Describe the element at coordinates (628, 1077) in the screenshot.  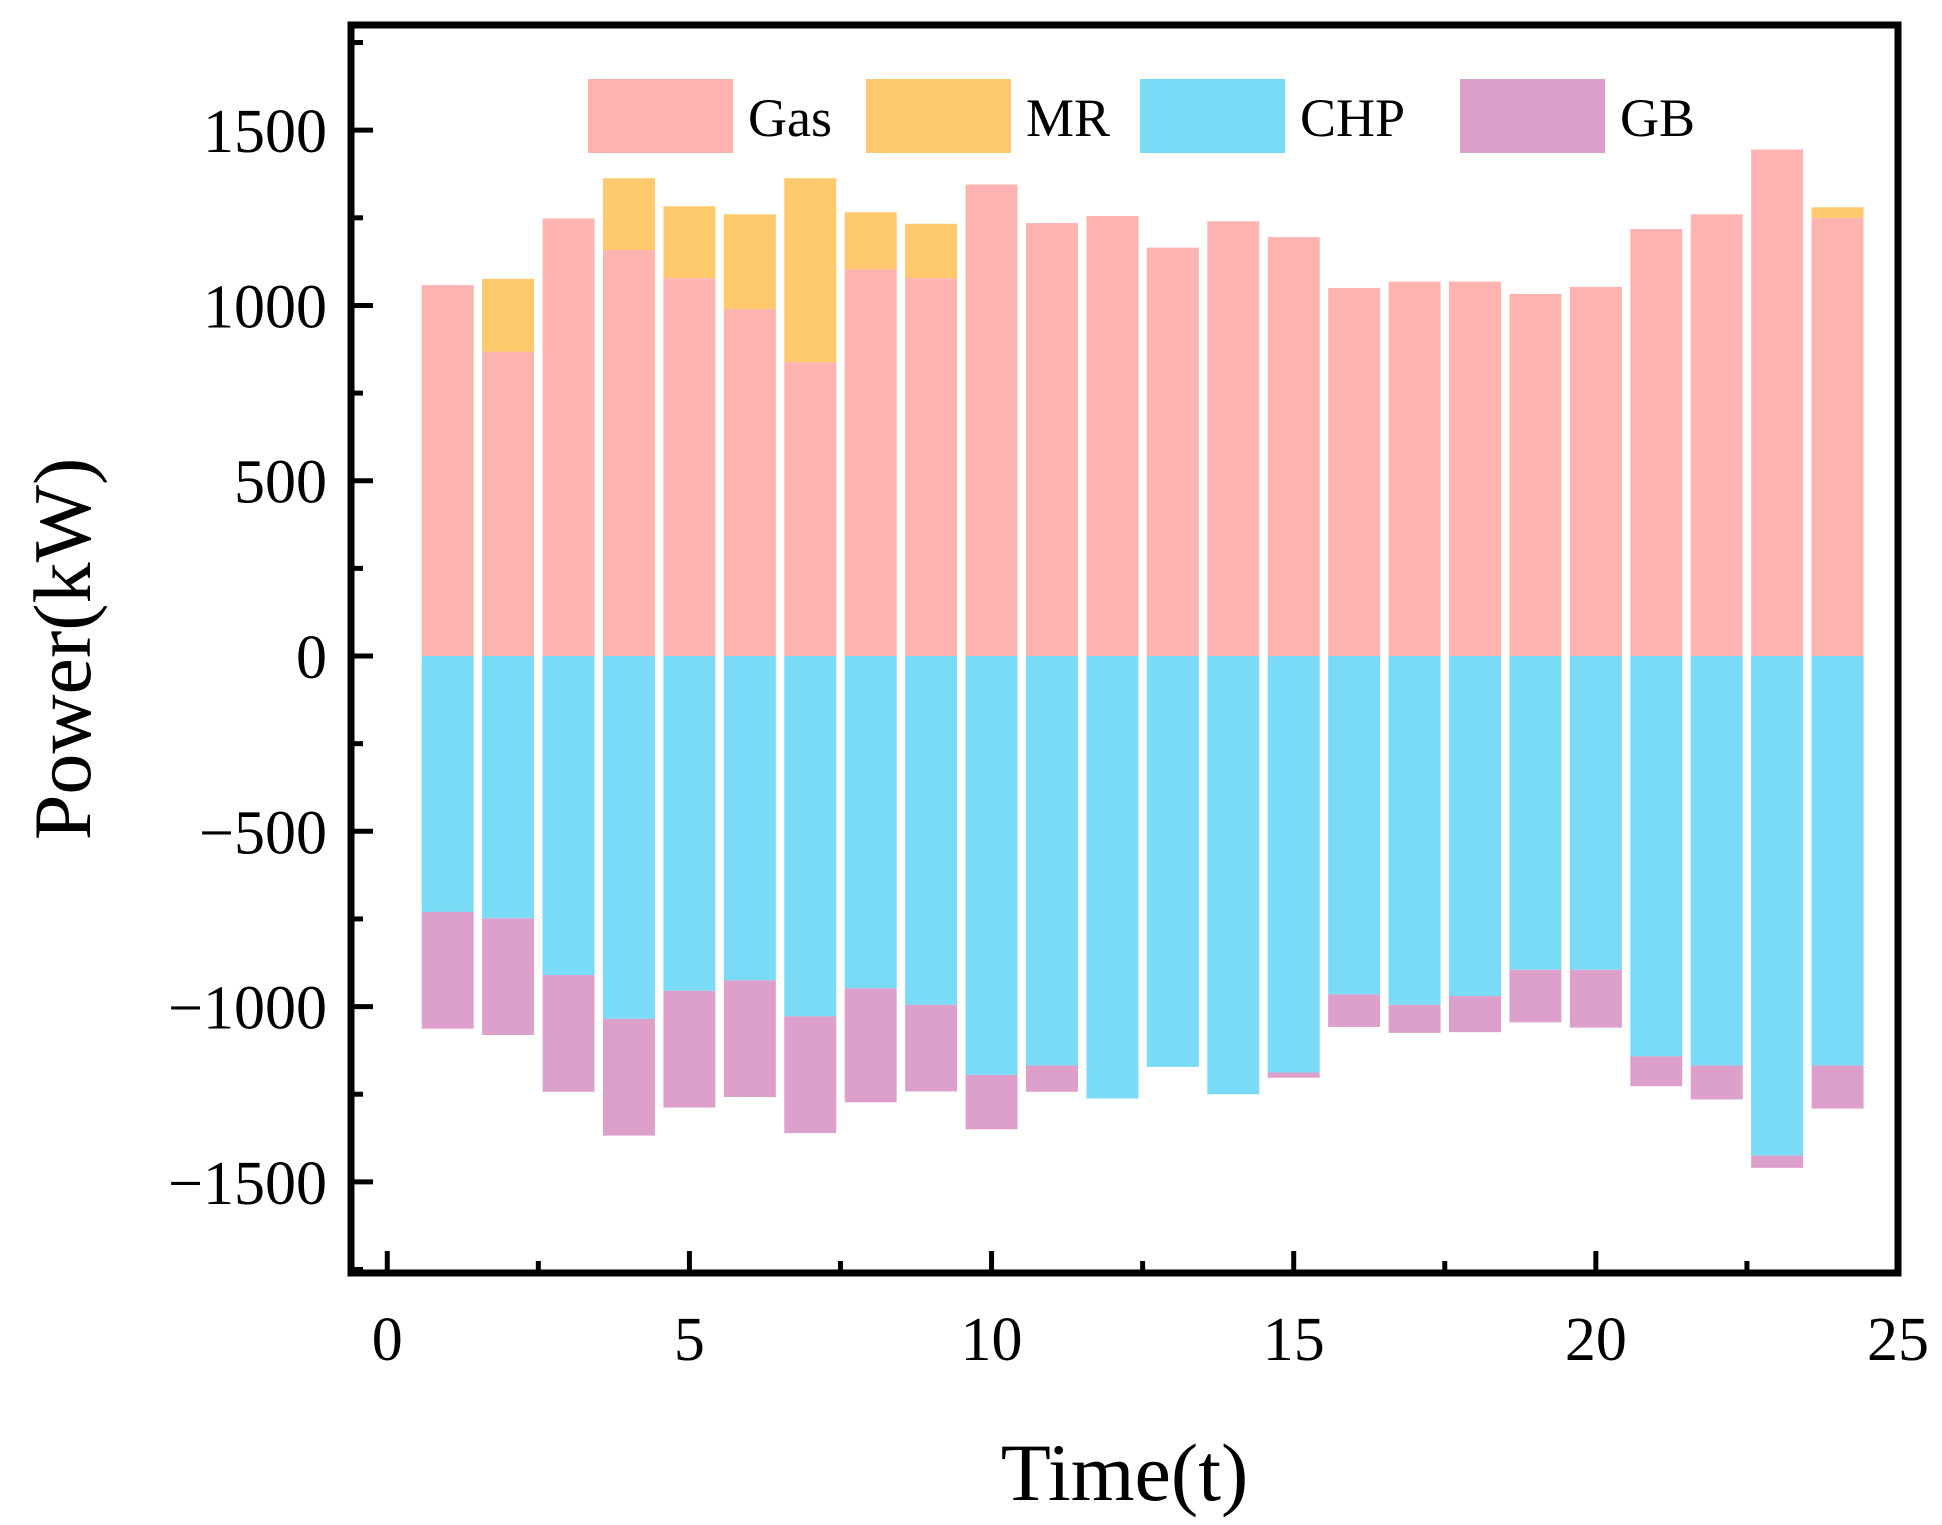
I see `bar-gb-t4` at that location.